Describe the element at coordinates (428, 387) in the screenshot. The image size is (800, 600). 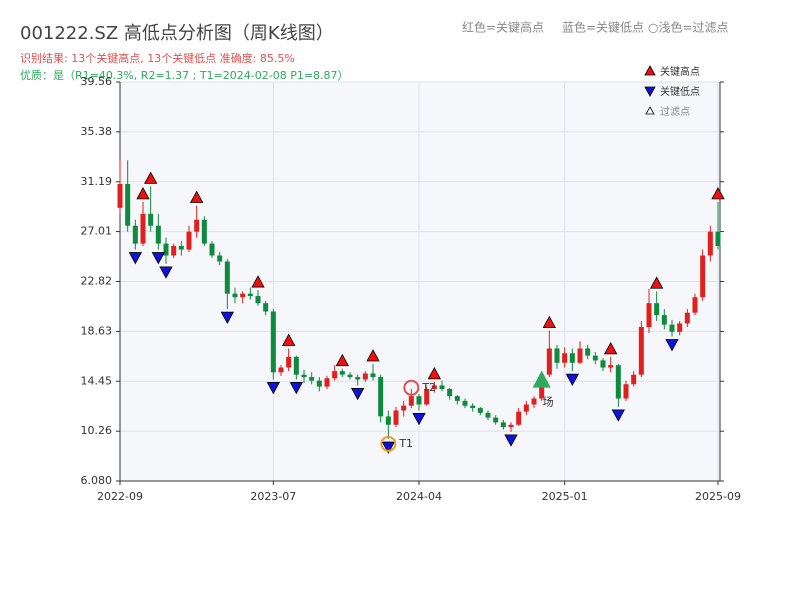
I see `annotation-label: T2` at that location.